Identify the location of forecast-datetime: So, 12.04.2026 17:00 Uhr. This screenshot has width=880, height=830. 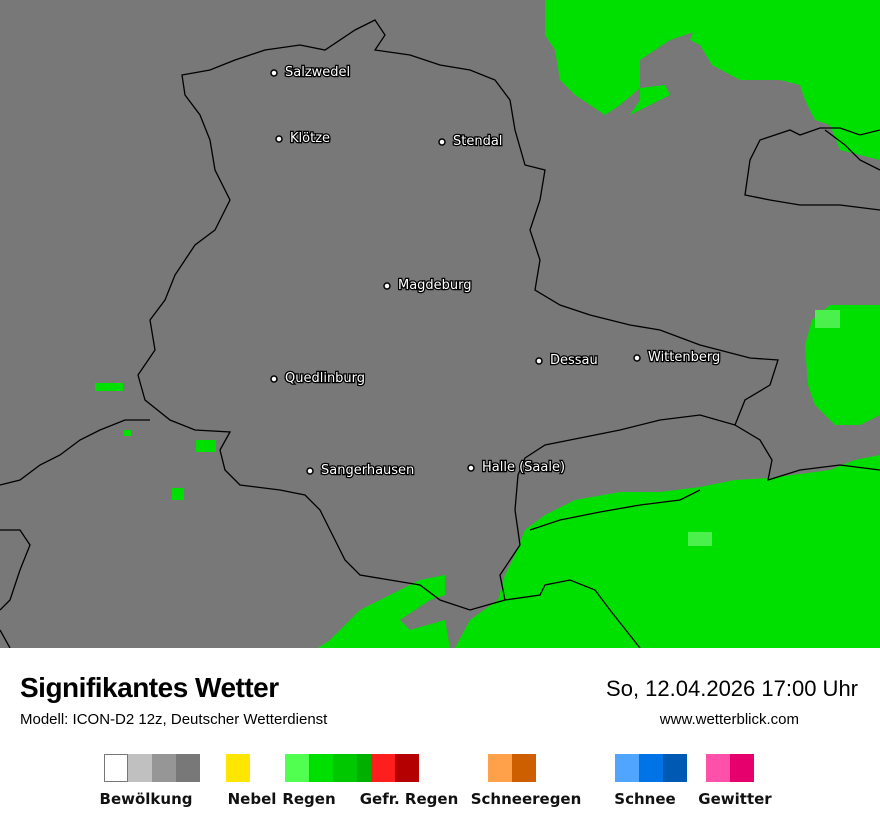
(732, 688).